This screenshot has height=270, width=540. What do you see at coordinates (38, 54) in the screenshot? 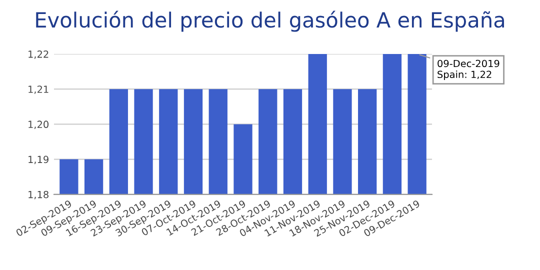
I see `y-tick-label: 1,22` at bounding box center [38, 54].